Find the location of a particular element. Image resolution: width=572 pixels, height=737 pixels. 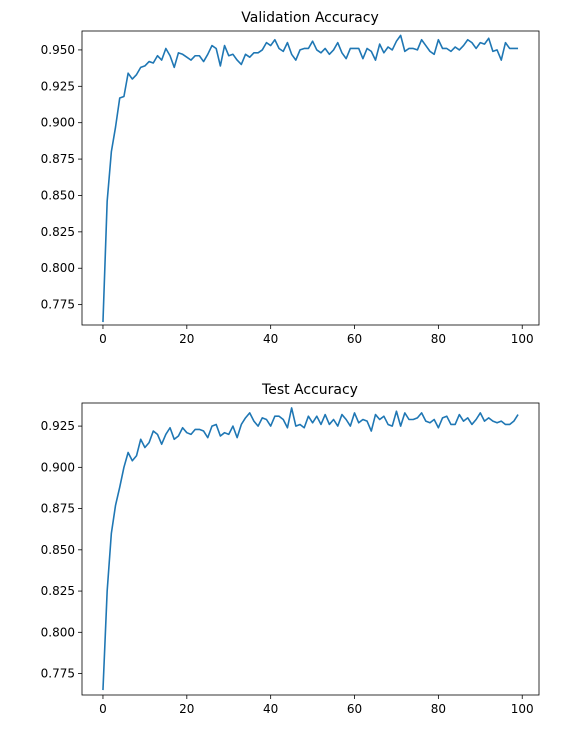

y-tick-label: 0.950 is located at coordinates (58, 50).